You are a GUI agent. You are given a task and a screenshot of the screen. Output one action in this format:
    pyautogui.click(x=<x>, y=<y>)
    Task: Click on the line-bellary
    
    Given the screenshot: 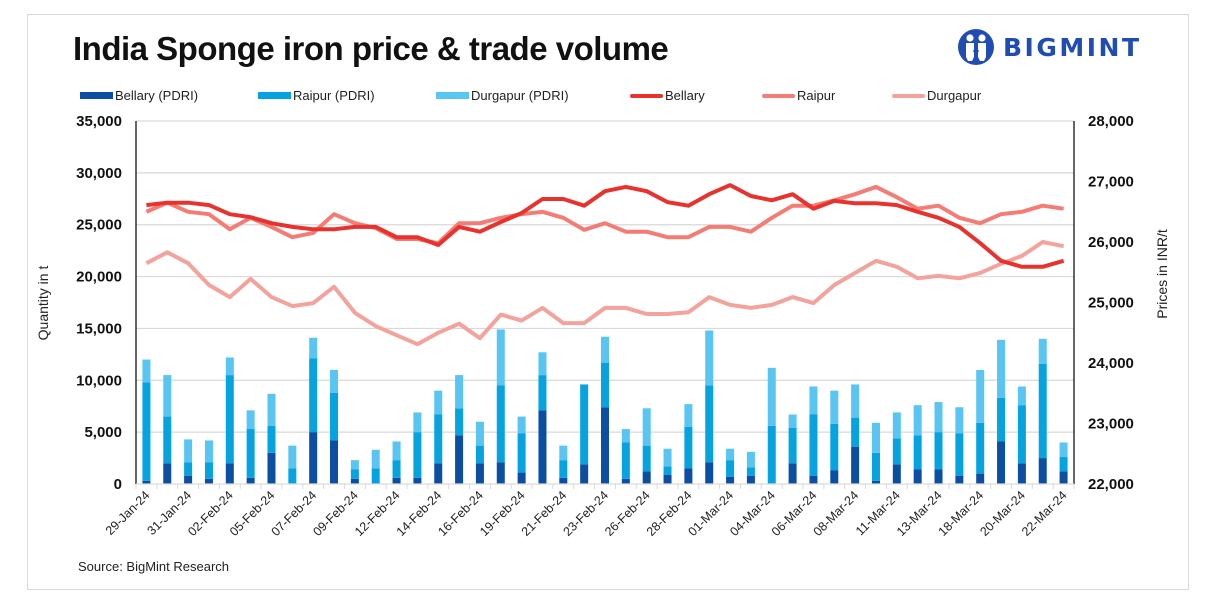 What is the action you would take?
    pyautogui.click(x=605, y=226)
    